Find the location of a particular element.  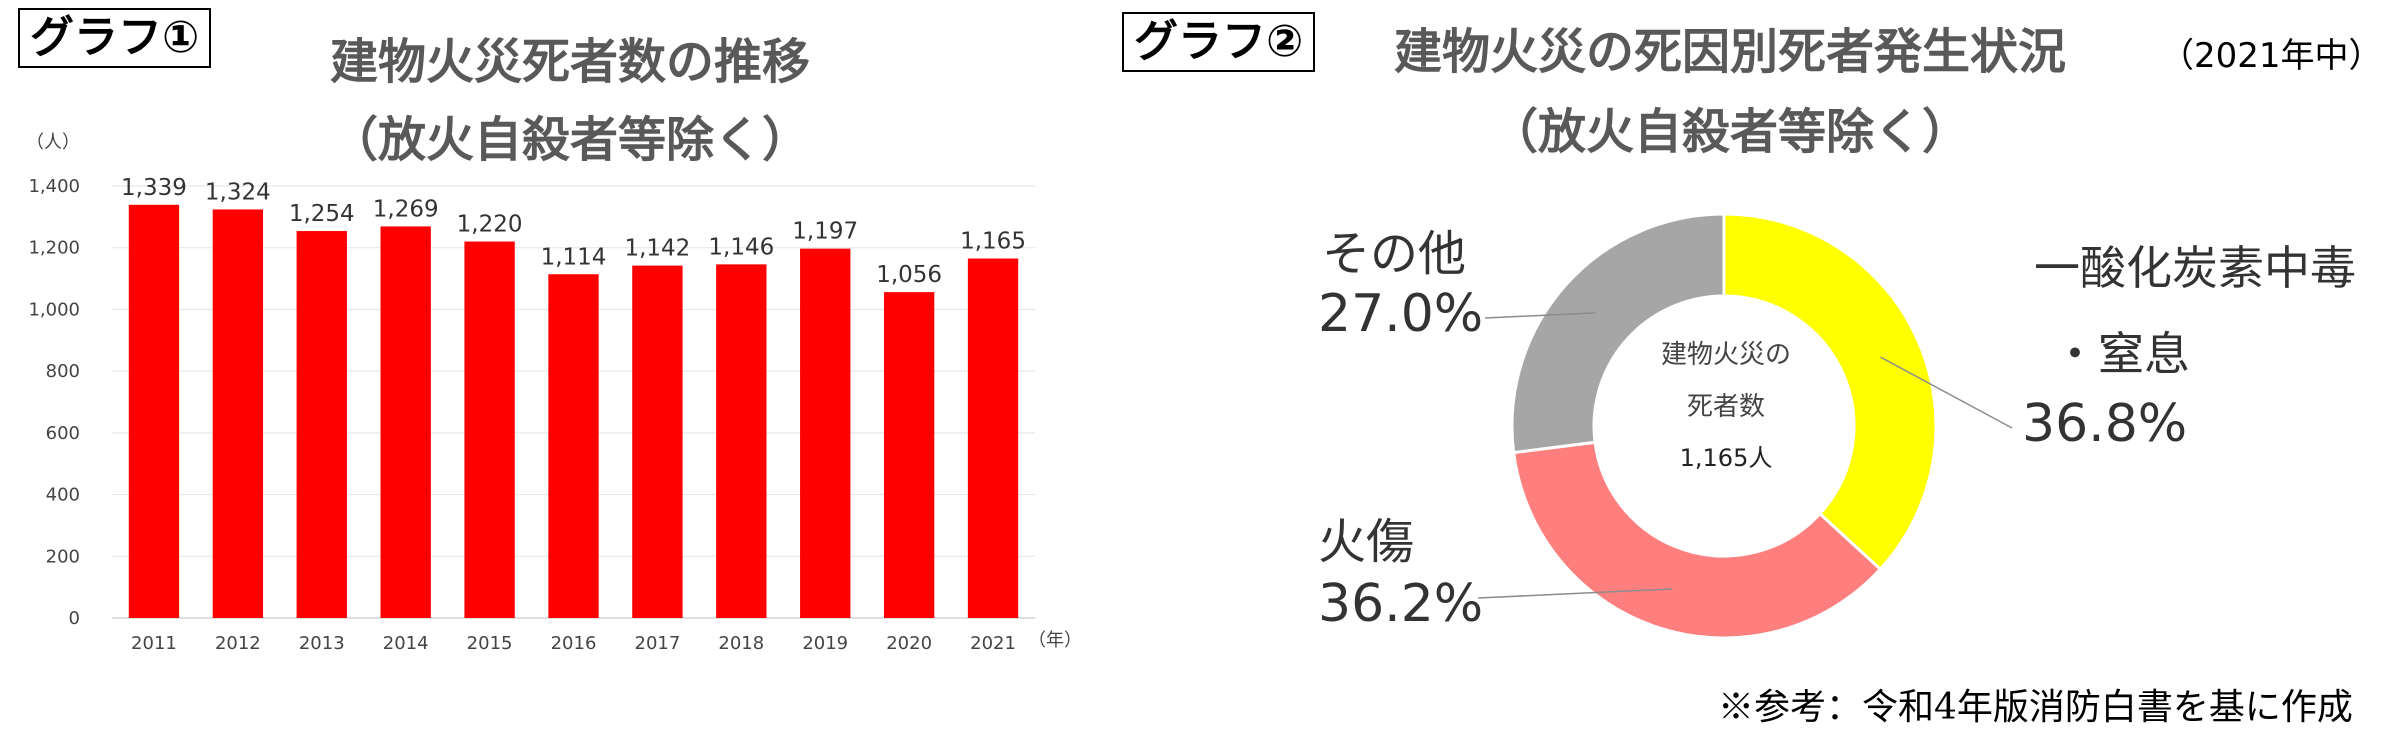

y-tick-label: 400 is located at coordinates (63, 495).